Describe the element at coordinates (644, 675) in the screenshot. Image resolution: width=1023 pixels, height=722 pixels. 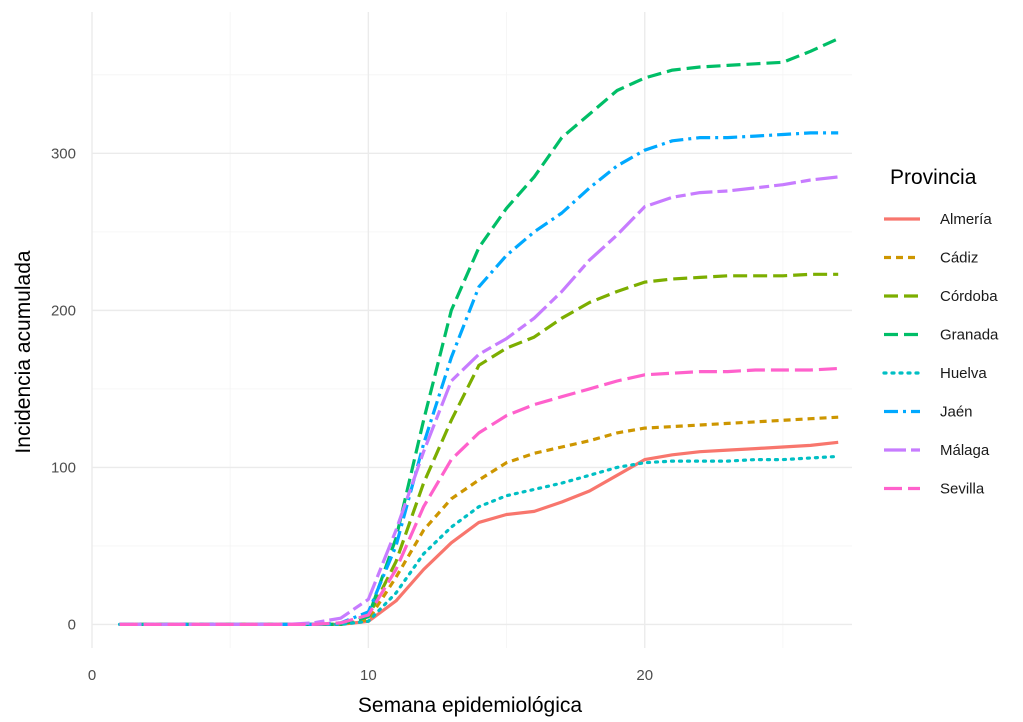
I see `x-tick-label: 20` at that location.